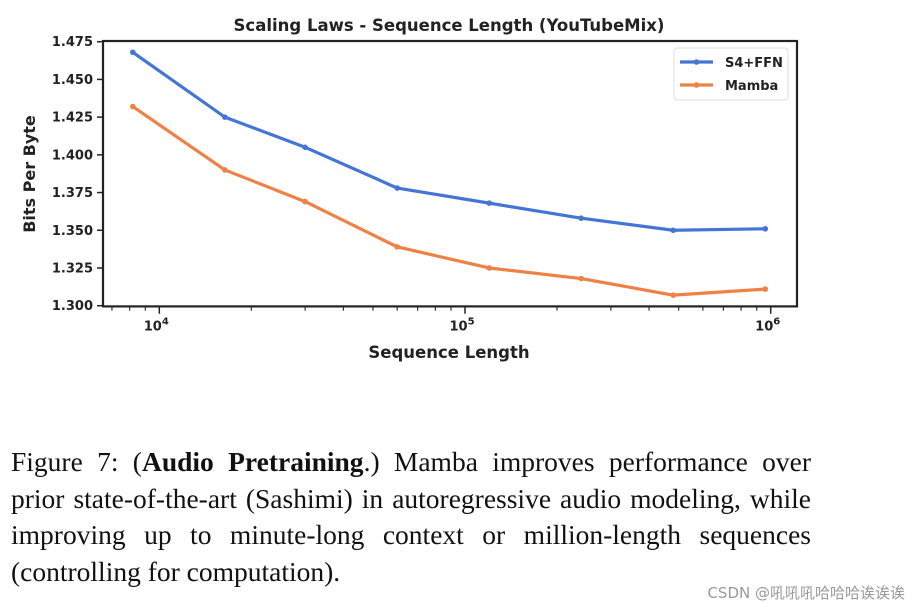 This screenshot has width=919, height=613. Describe the element at coordinates (72, 268) in the screenshot. I see `y-tick-label: 1.325` at that location.